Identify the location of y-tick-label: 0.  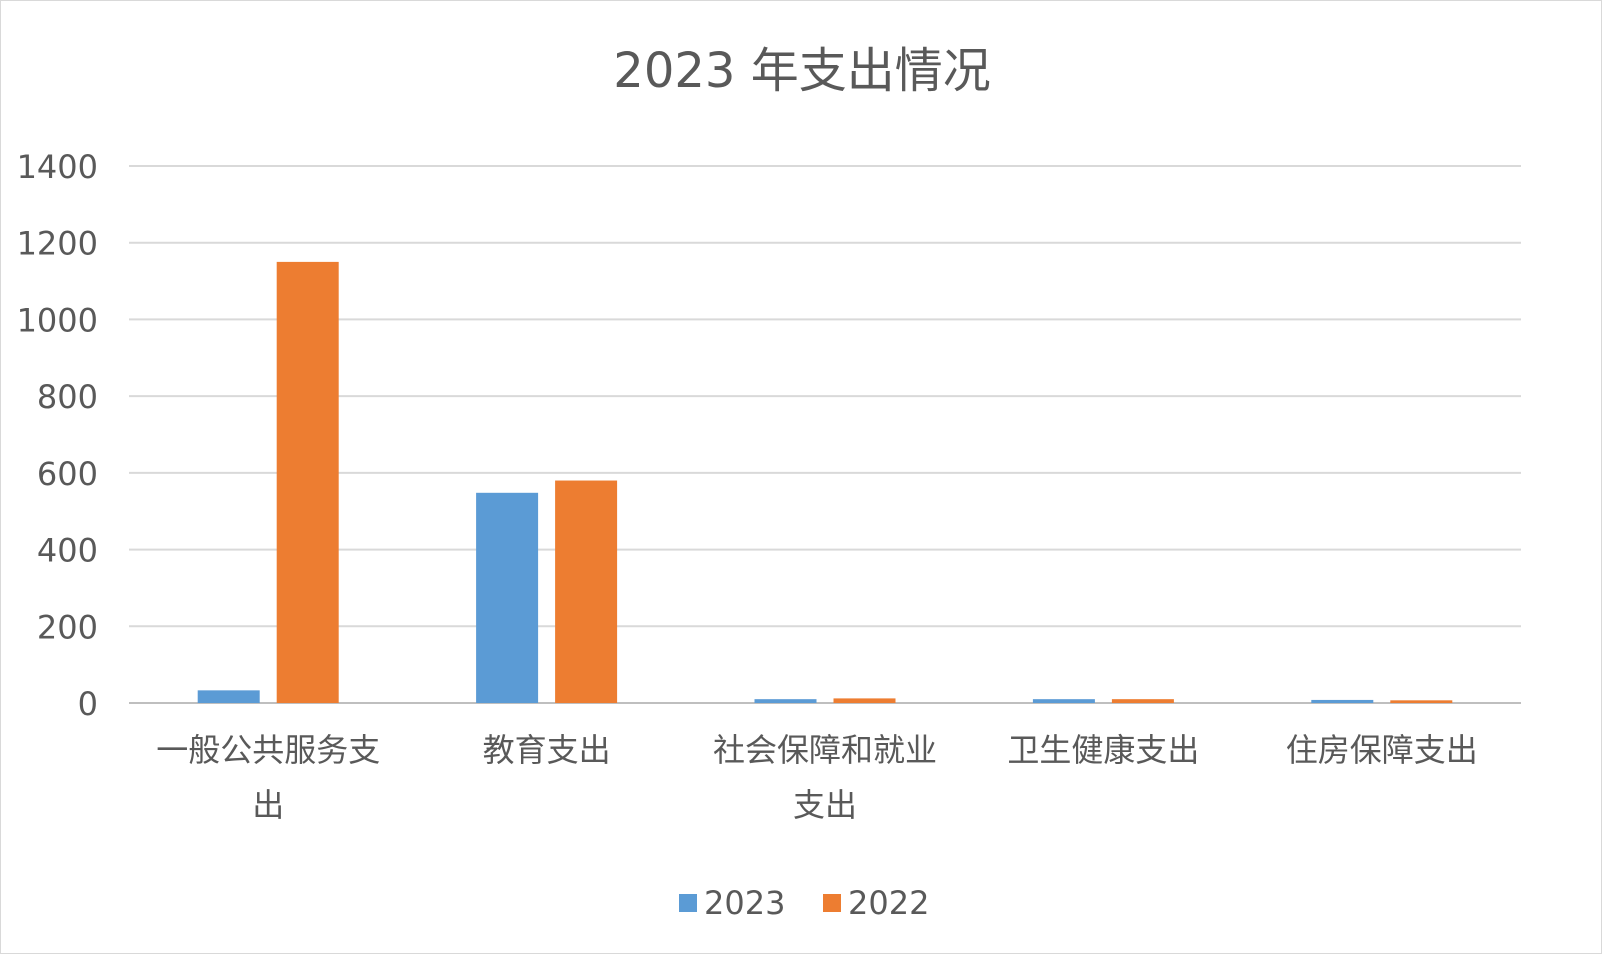
(88, 704).